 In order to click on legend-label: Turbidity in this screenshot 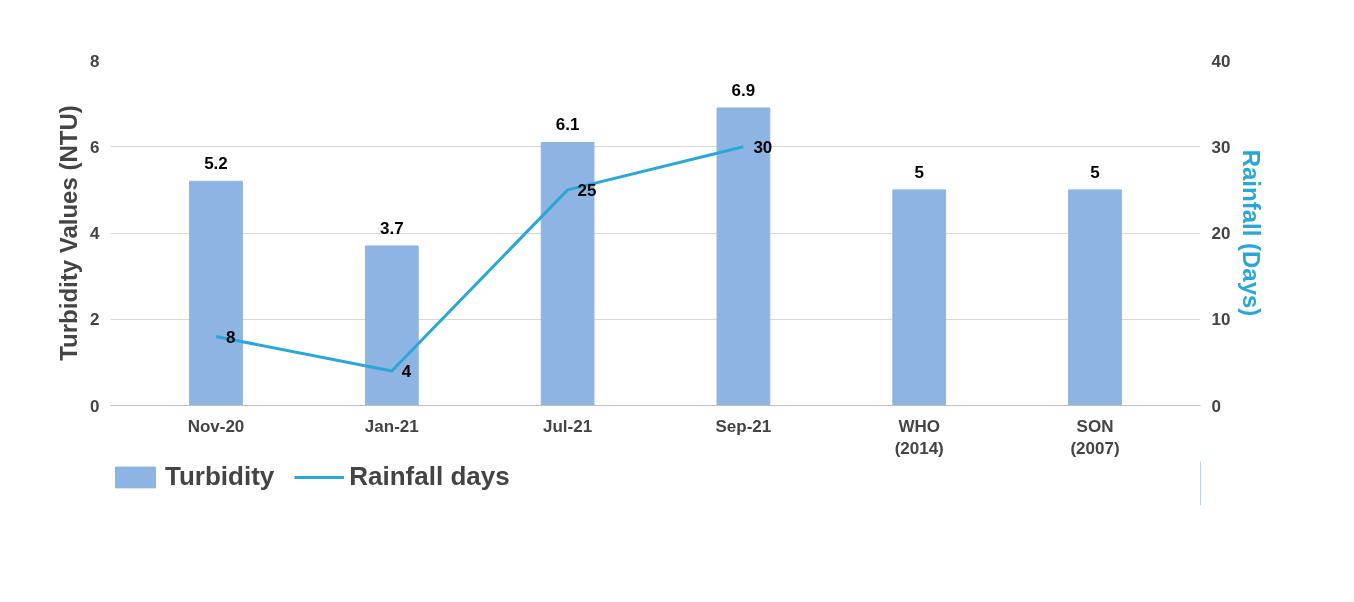, I will do `click(220, 476)`.